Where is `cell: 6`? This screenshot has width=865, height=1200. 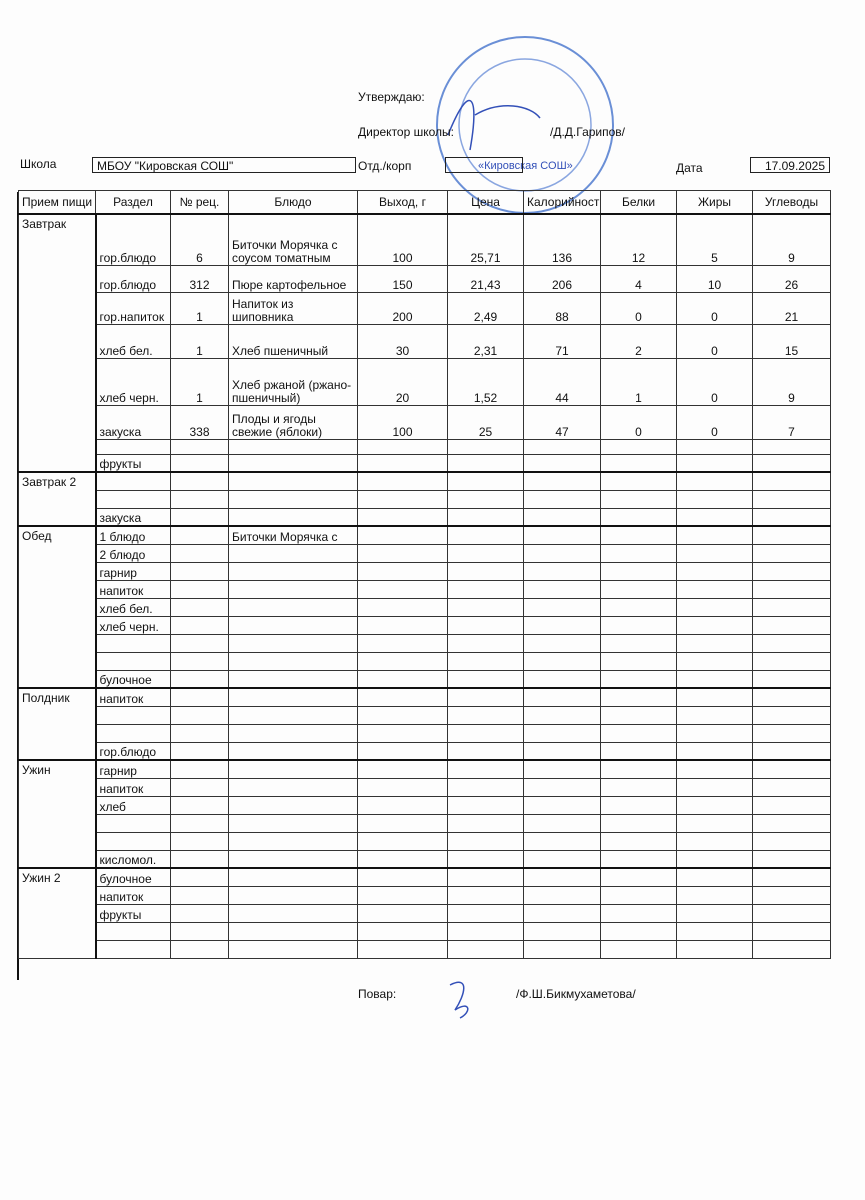 cell: 6 is located at coordinates (199, 239).